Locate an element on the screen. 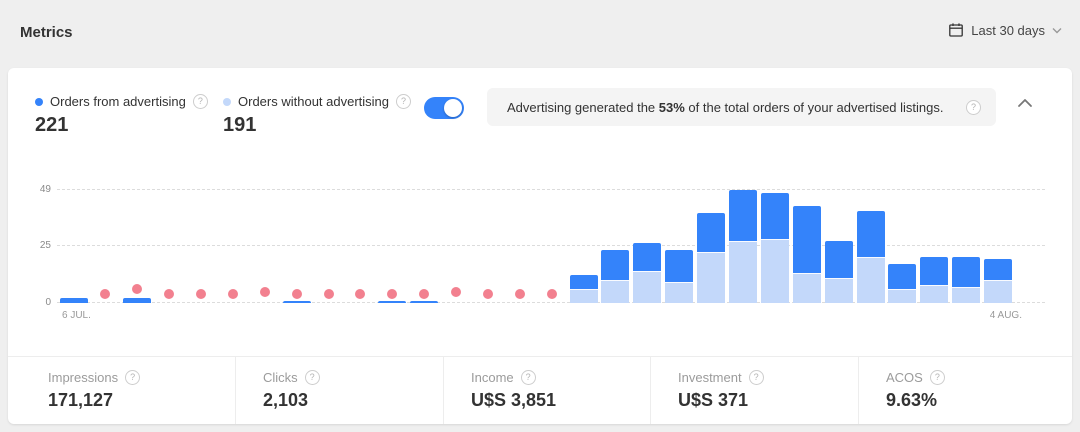  metric-label: Impressions is located at coordinates (83, 377).